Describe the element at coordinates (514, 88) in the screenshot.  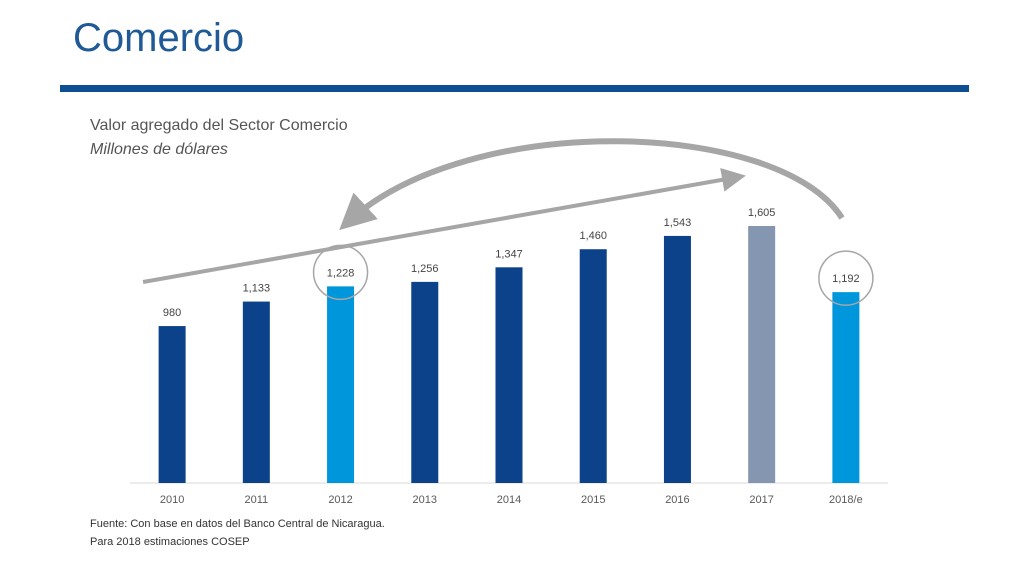
I see `title-divider` at that location.